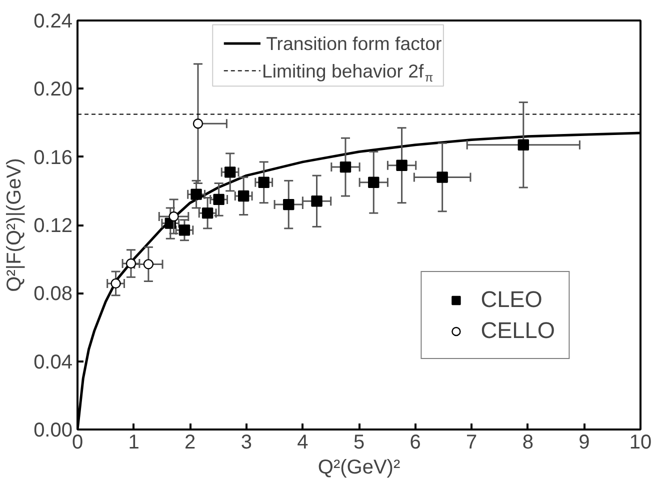 This screenshot has width=658, height=481. What do you see at coordinates (302, 443) in the screenshot?
I see `x-tick-label: 4` at bounding box center [302, 443].